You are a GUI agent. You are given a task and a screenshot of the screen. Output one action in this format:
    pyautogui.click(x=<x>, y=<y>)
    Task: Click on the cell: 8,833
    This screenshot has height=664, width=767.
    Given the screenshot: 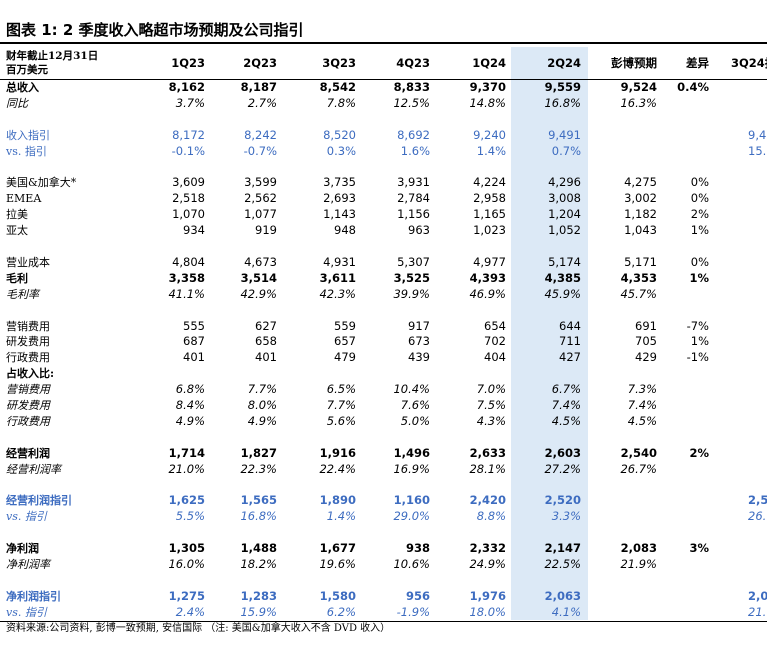 What is the action you would take?
    pyautogui.click(x=411, y=87)
    